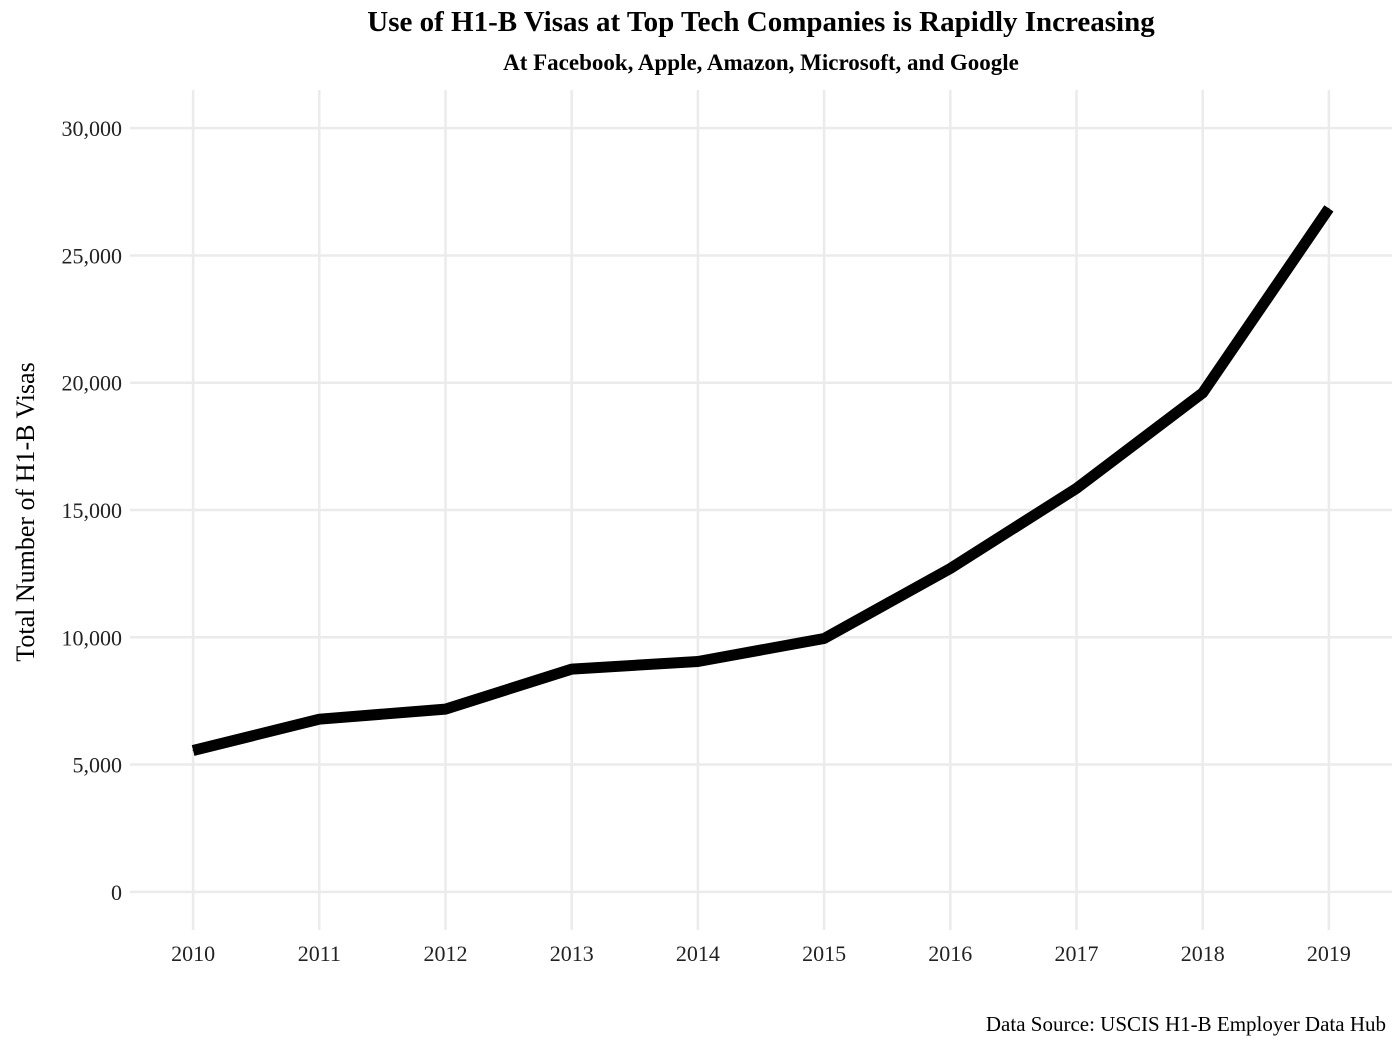 This screenshot has width=1400, height=1050. What do you see at coordinates (98, 765) in the screenshot?
I see `y-tick-label: 5,000` at bounding box center [98, 765].